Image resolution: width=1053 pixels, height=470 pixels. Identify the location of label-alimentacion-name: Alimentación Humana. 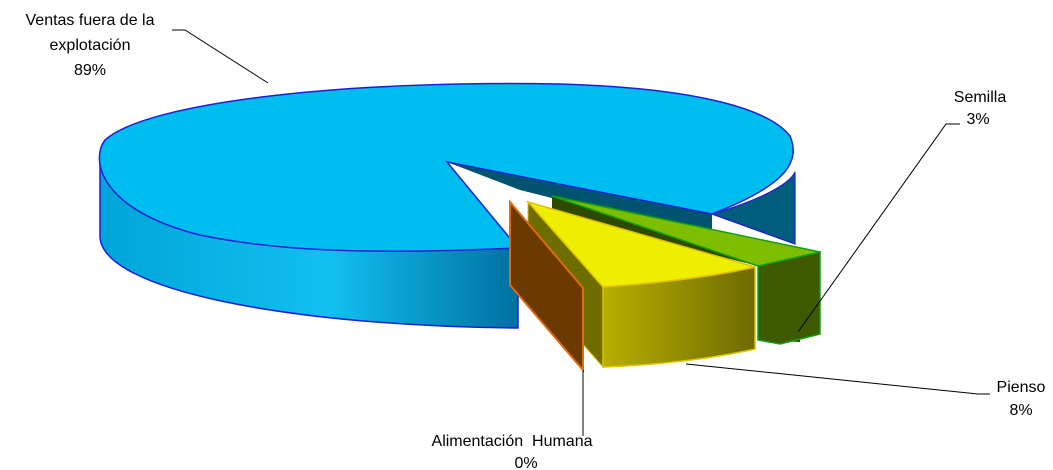
(512, 441).